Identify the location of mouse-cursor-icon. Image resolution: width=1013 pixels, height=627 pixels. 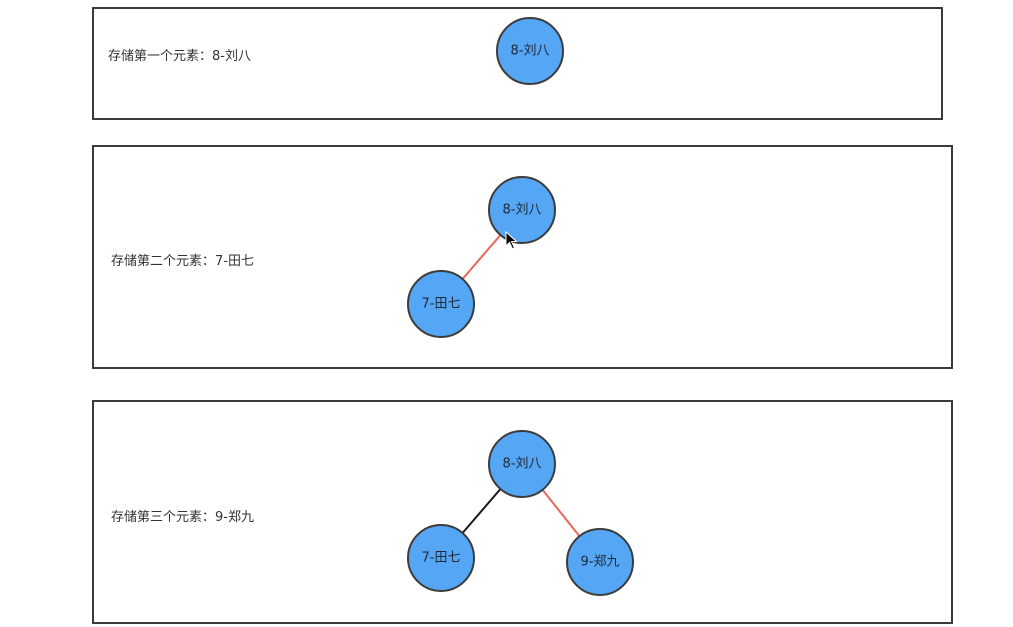
(511, 240).